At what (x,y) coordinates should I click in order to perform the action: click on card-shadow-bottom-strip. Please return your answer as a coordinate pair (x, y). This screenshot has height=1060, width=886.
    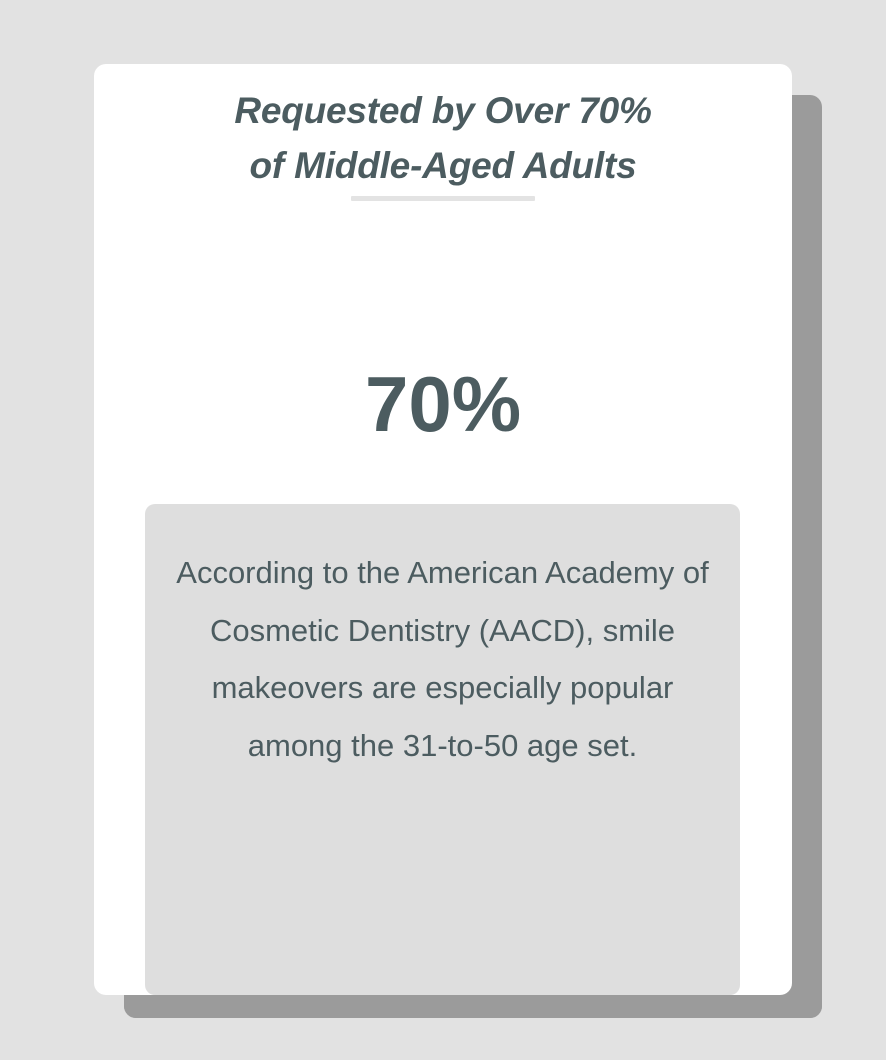
    Looking at the image, I should click on (473, 1006).